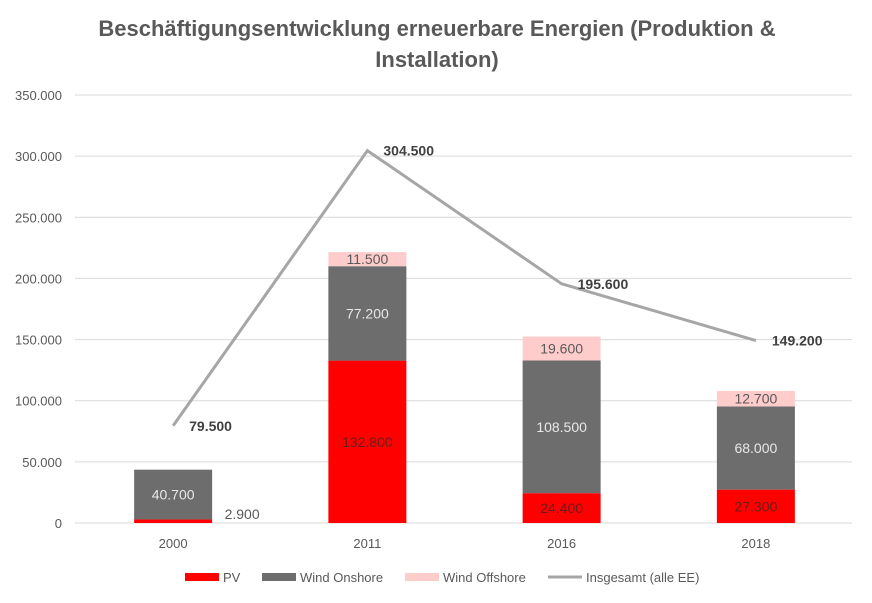  I want to click on total-label: 149.200, so click(797, 341).